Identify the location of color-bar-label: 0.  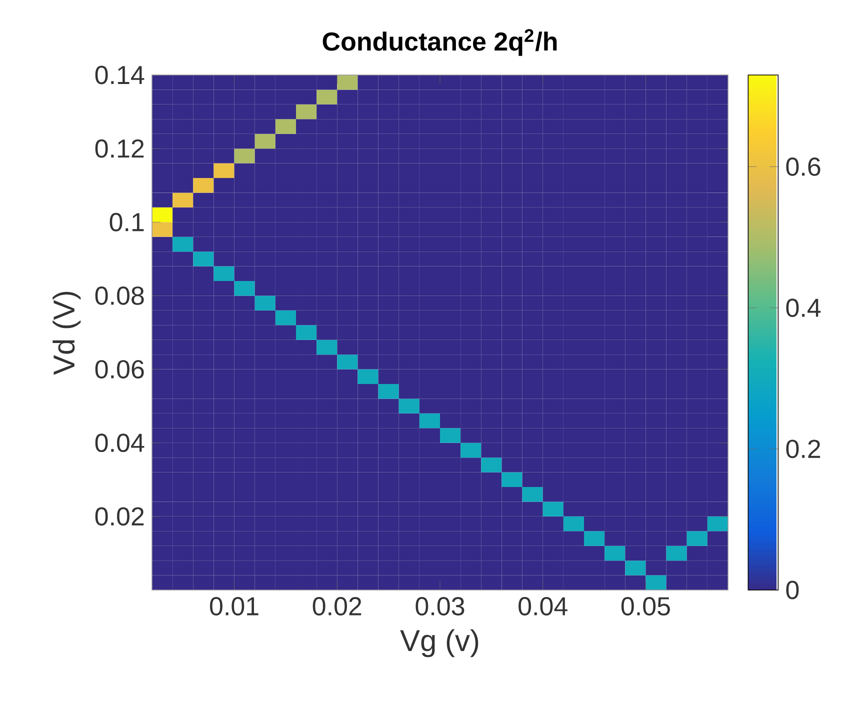
(792, 590).